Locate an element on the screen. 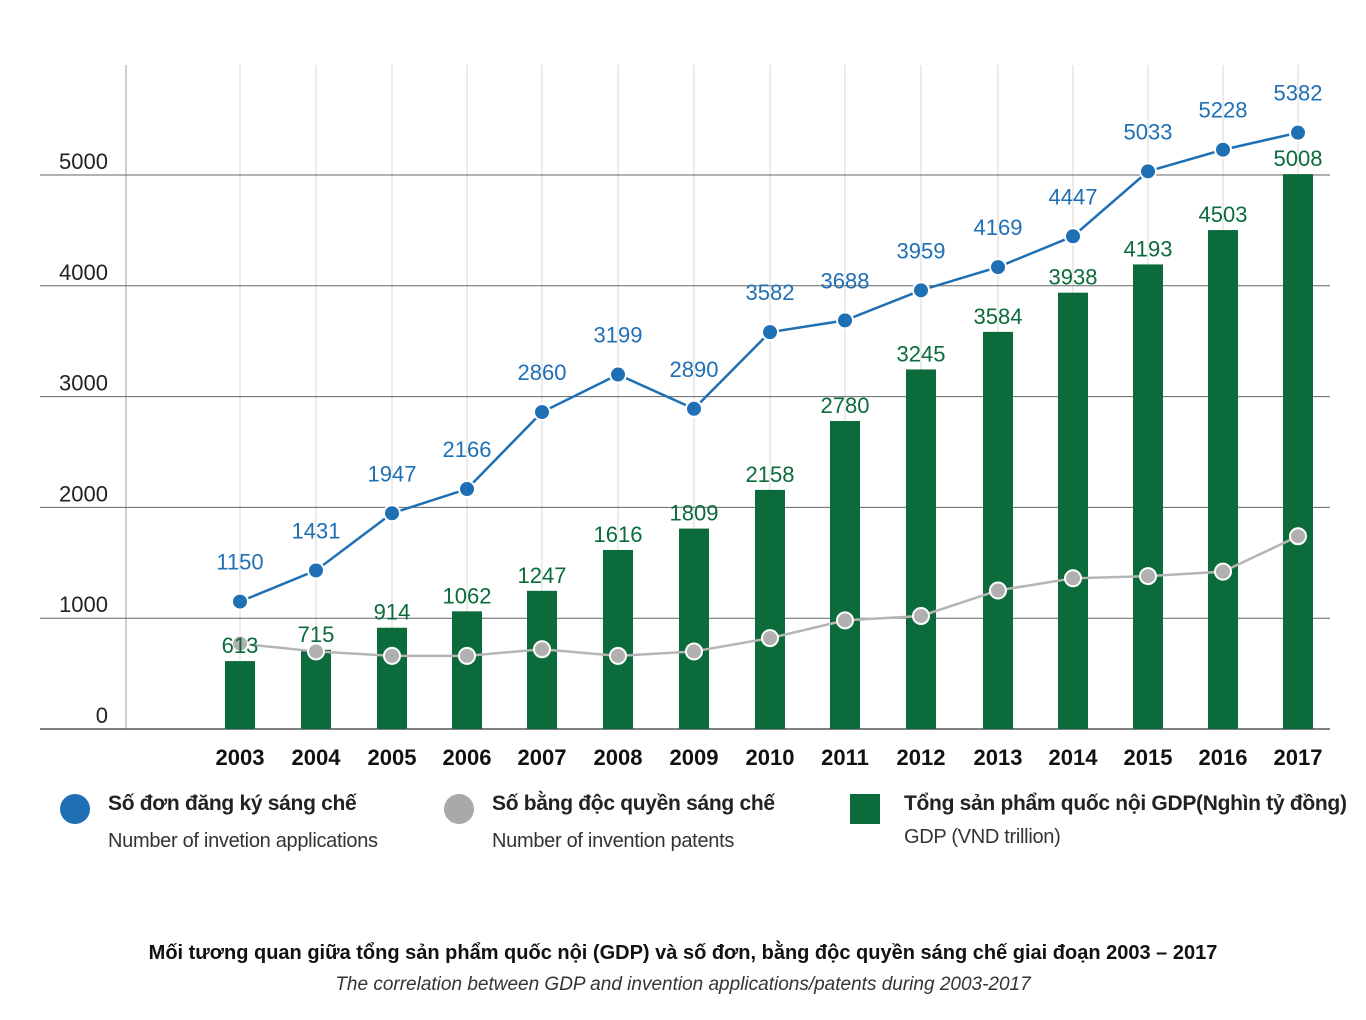 The width and height of the screenshot is (1366, 1020). x-tick-label: 2013 is located at coordinates (998, 757).